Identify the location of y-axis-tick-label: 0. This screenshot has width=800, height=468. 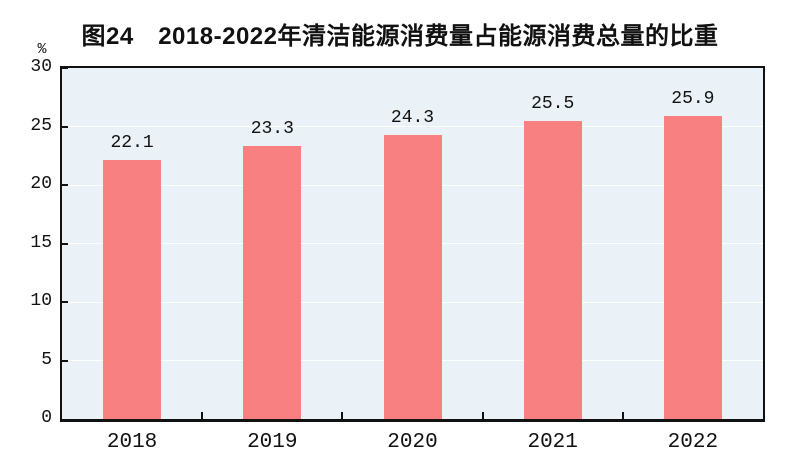
(46, 418).